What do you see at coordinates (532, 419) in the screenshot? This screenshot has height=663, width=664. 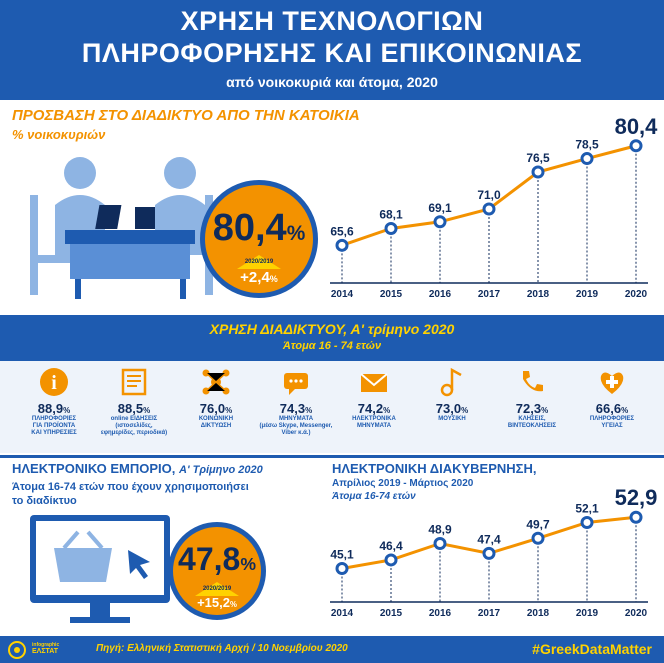 I see `usage-item-label: ΚΛΗΣΕΙΣ,` at bounding box center [532, 419].